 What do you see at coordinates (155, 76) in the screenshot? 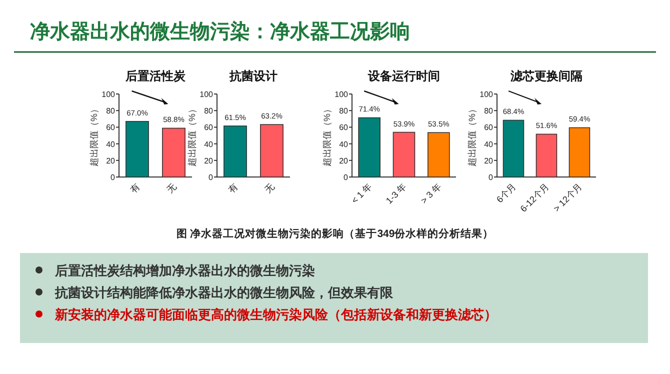
I see `chart-title: 后置活性炭` at bounding box center [155, 76].